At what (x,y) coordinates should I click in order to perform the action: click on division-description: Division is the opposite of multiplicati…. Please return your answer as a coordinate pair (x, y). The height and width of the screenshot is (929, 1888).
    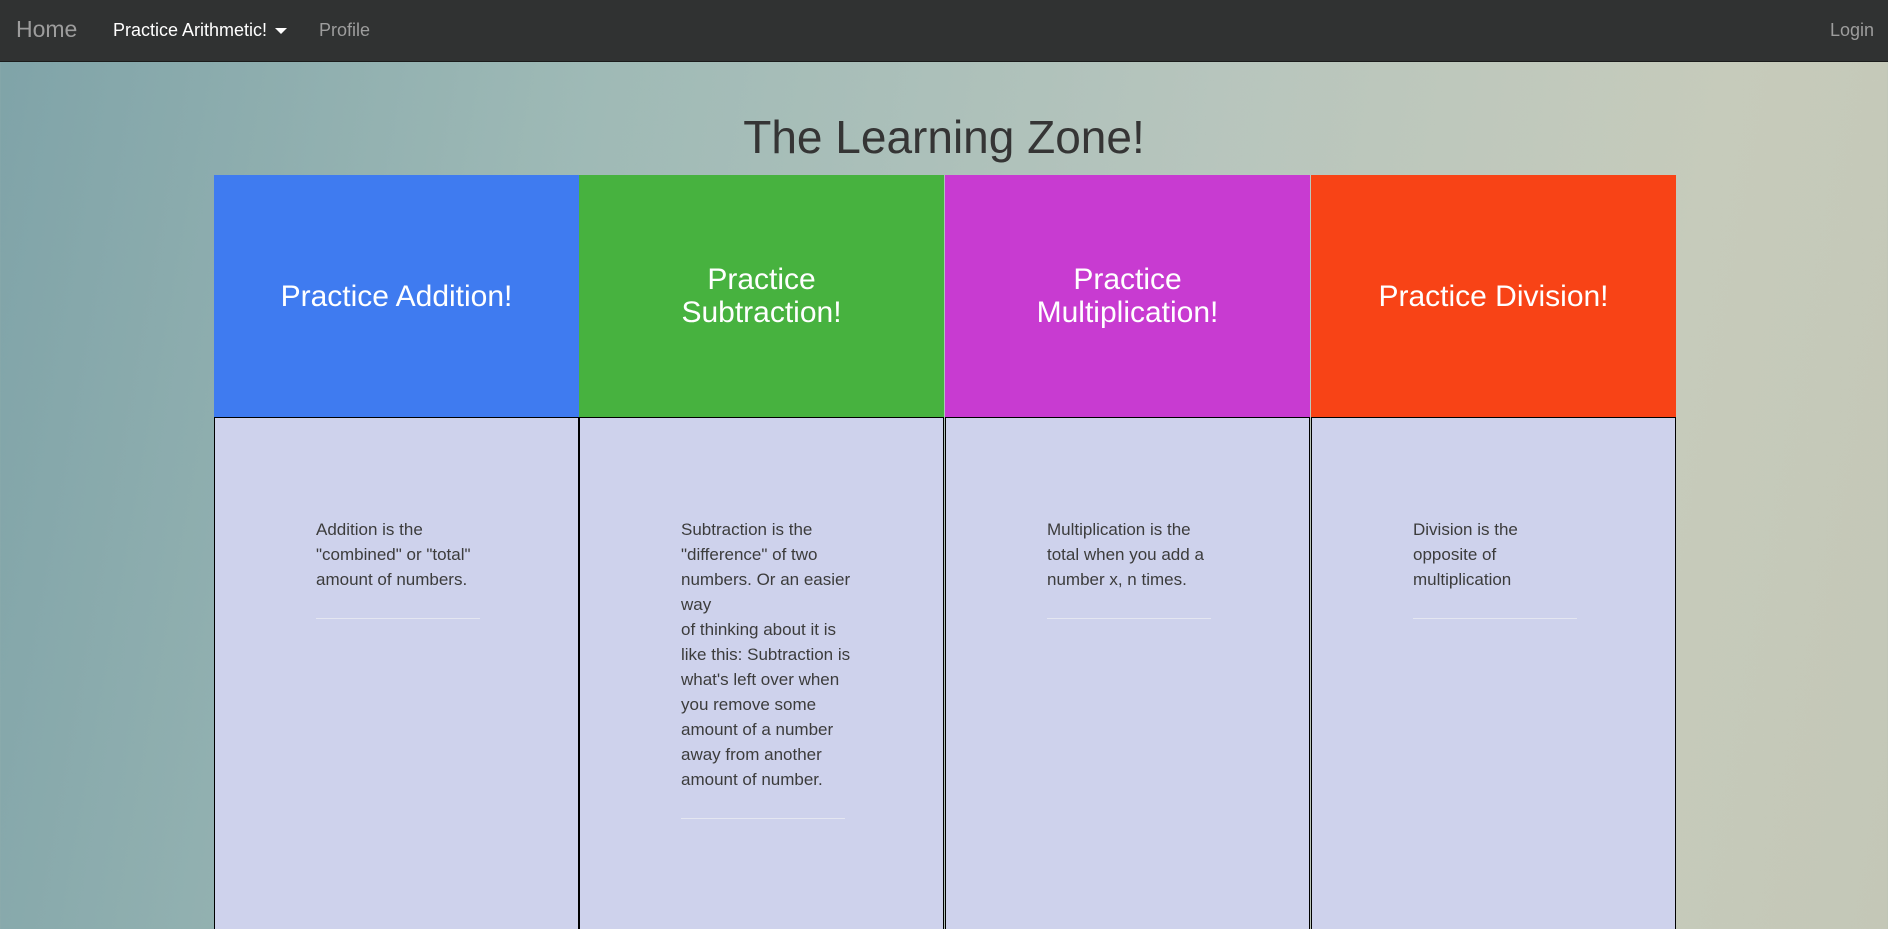
    Looking at the image, I should click on (1498, 568).